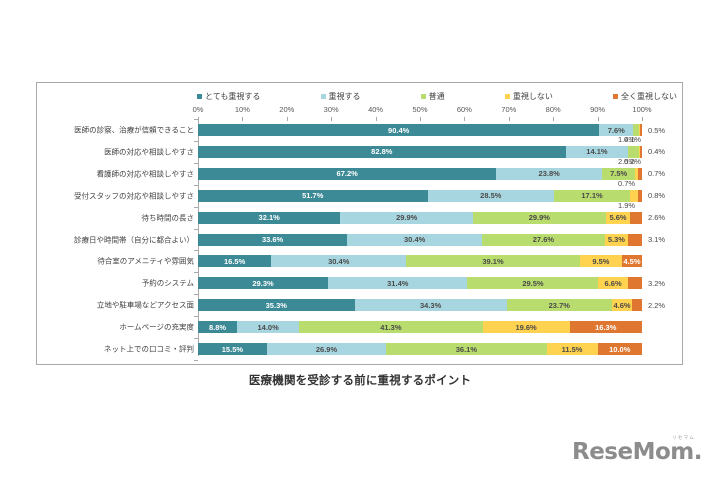  What do you see at coordinates (606, 327) in the screenshot?
I see `bar-value-label: 16.3%` at bounding box center [606, 327].